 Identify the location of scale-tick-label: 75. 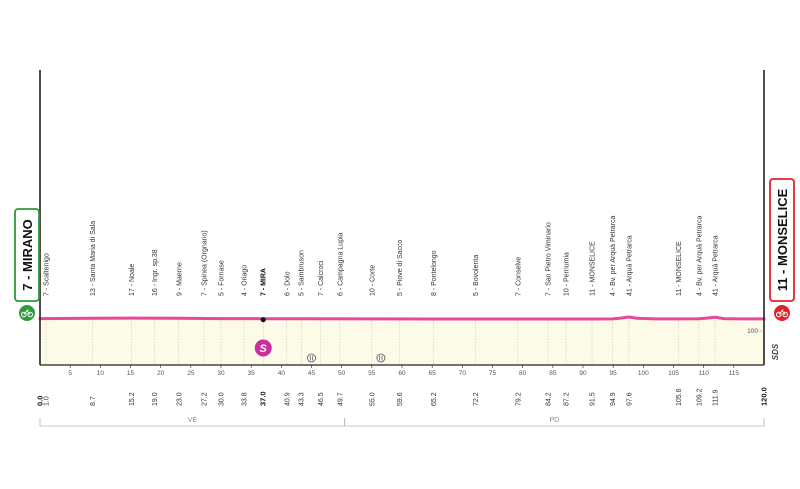
(493, 373).